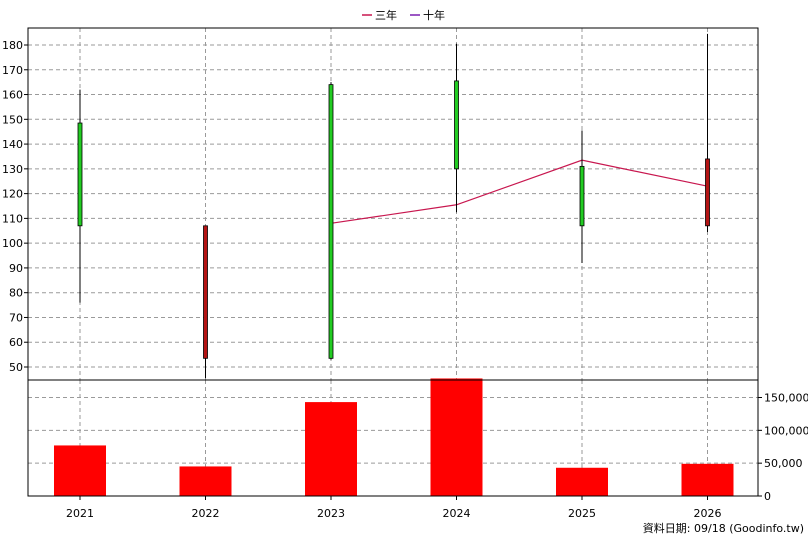 This screenshot has width=808, height=540. I want to click on price-tick-label: 80, so click(16, 293).